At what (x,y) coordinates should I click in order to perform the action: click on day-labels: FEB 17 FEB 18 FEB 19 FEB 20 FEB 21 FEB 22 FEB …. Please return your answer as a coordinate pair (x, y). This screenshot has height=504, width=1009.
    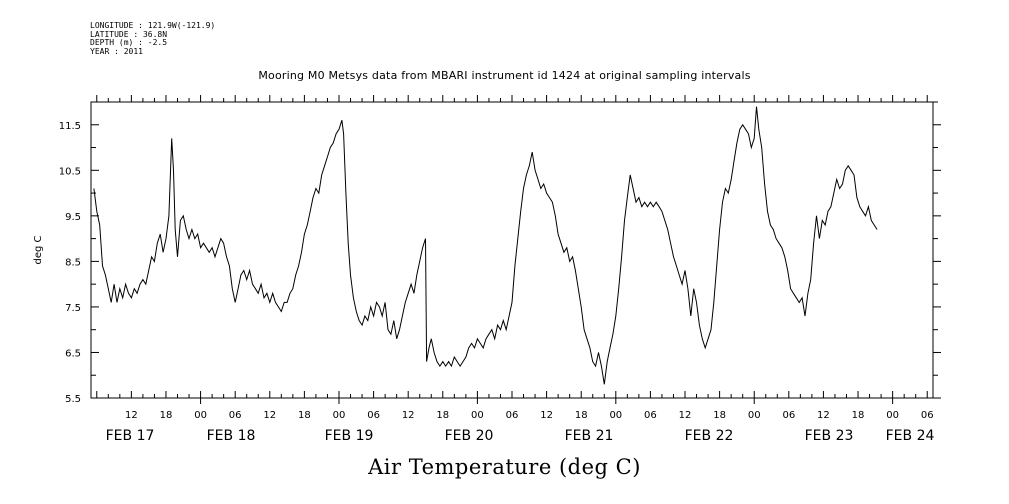
    Looking at the image, I should click on (520, 436).